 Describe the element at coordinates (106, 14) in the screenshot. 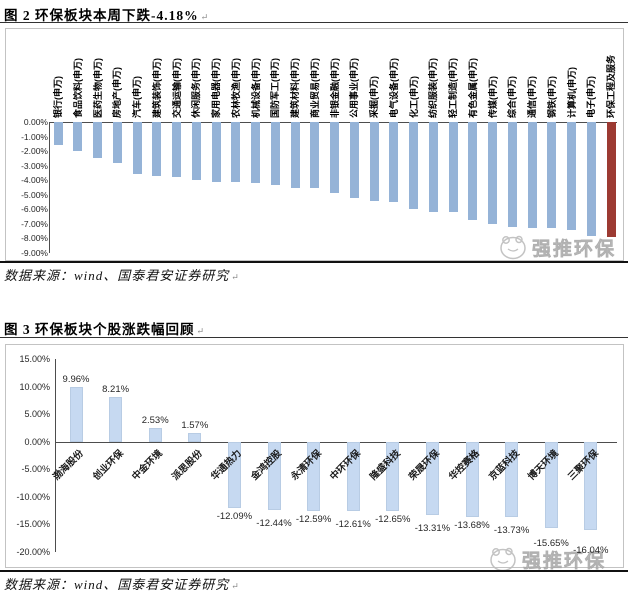

I see `figure2-title: 图 2 环保板块本周下跌-4.18% ↵` at that location.